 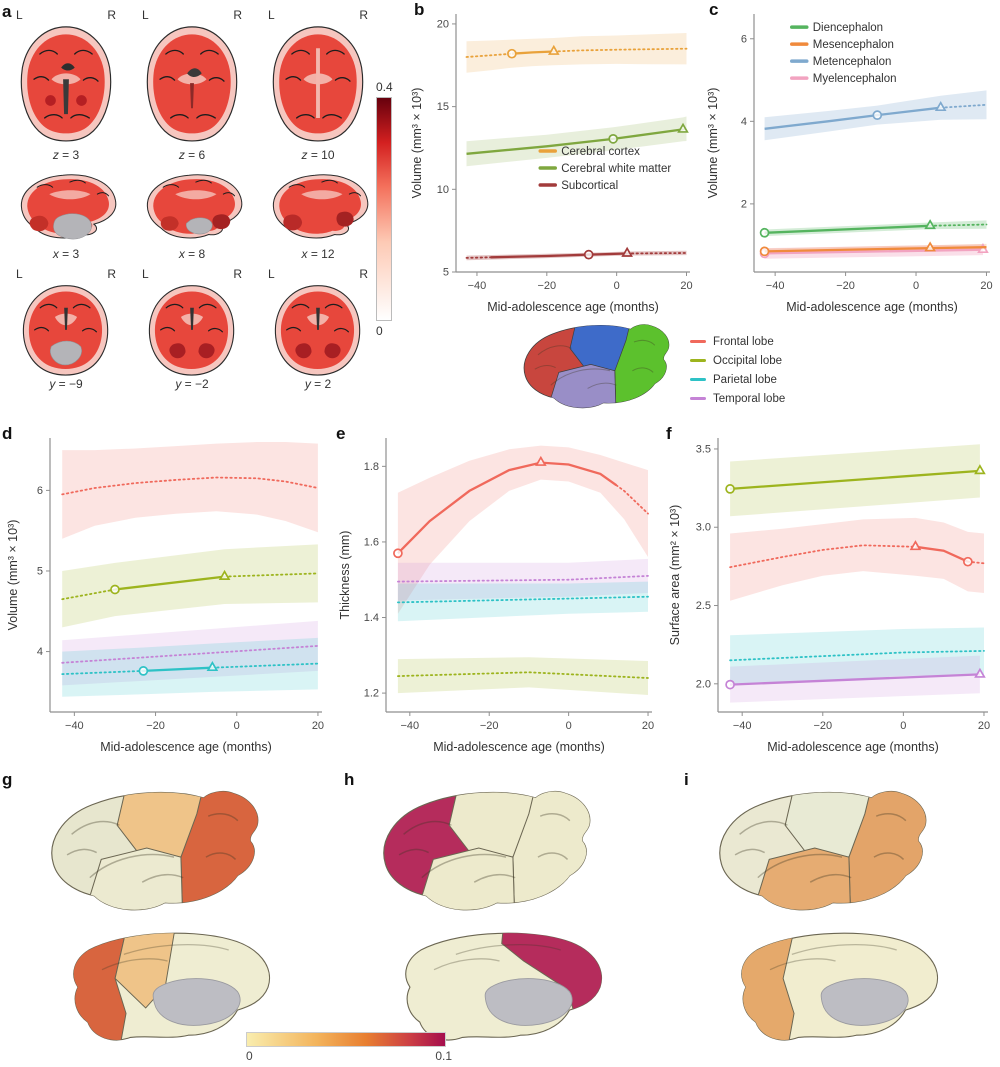 What do you see at coordinates (349, 1047) in the screenshot?
I see `bottom-colorbar: 0 0.1` at bounding box center [349, 1047].